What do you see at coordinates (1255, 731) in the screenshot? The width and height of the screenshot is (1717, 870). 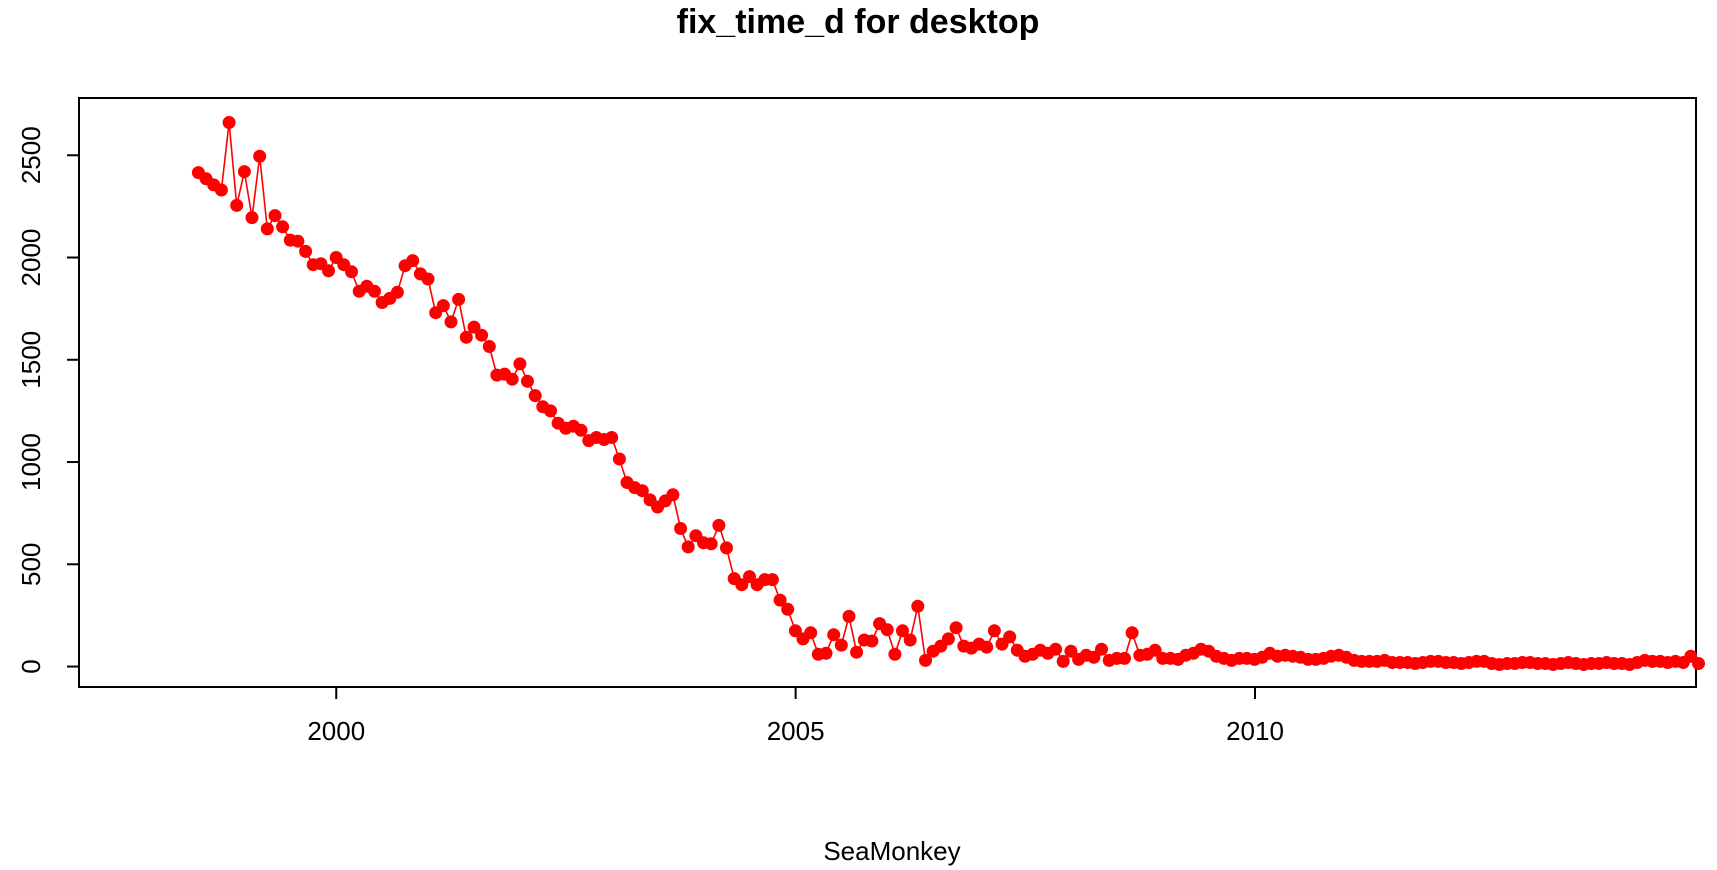 I see `x-tick-label: 2010` at bounding box center [1255, 731].